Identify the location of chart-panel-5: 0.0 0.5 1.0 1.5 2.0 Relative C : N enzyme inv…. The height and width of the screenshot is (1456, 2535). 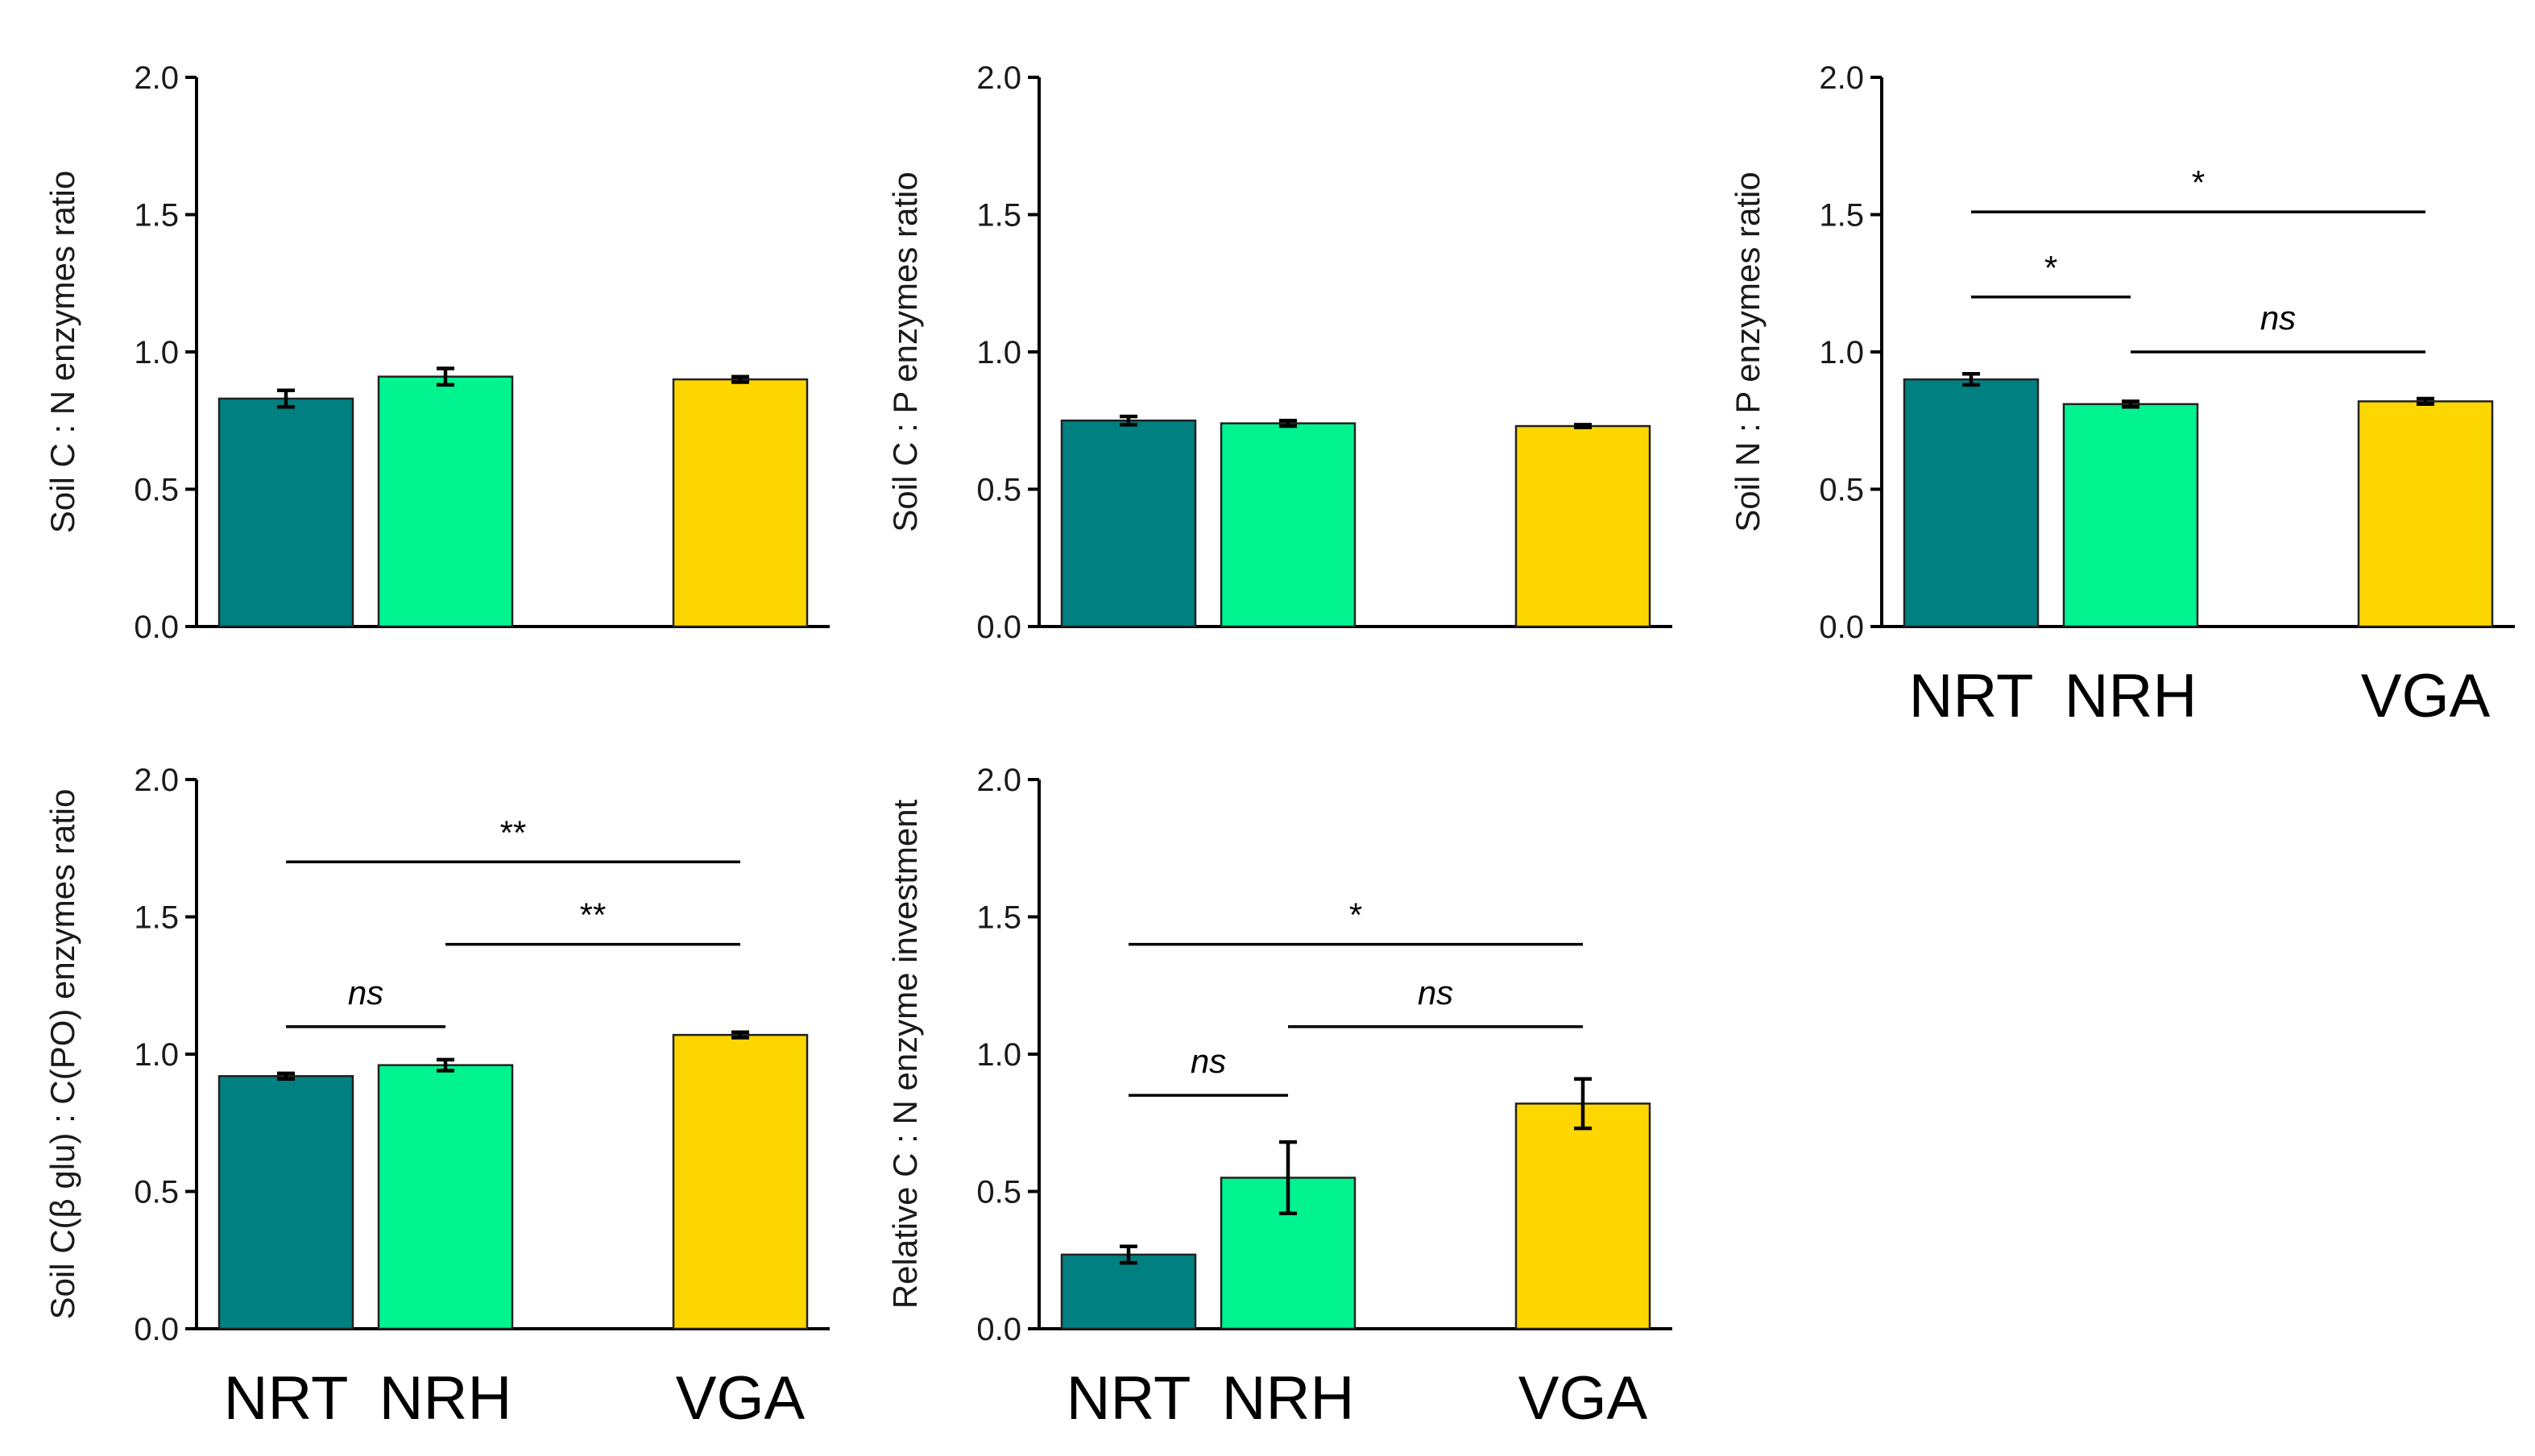
(1279, 1098).